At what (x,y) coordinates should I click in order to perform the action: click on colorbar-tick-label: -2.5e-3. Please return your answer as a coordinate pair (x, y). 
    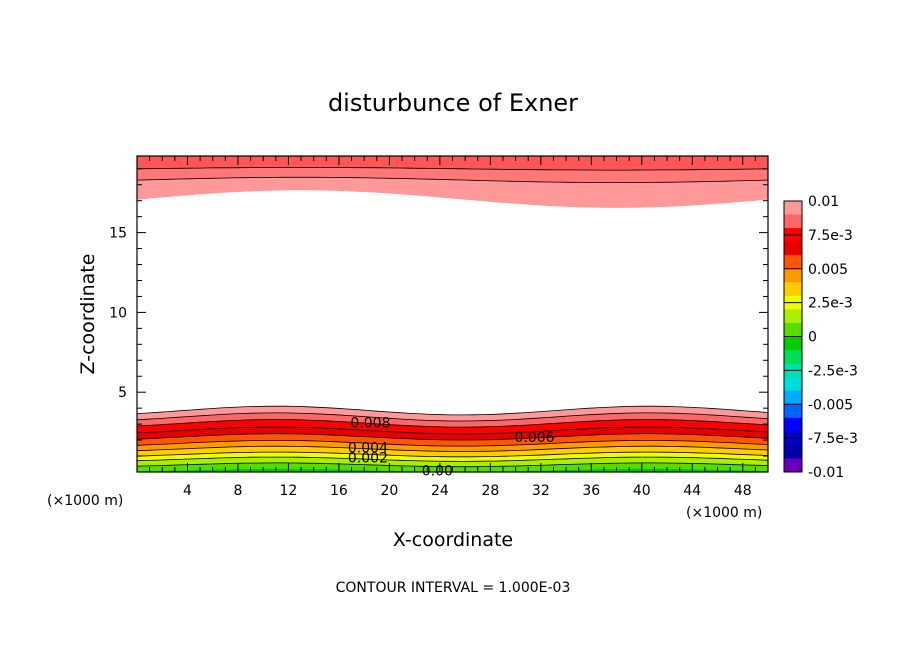
    Looking at the image, I should click on (833, 371).